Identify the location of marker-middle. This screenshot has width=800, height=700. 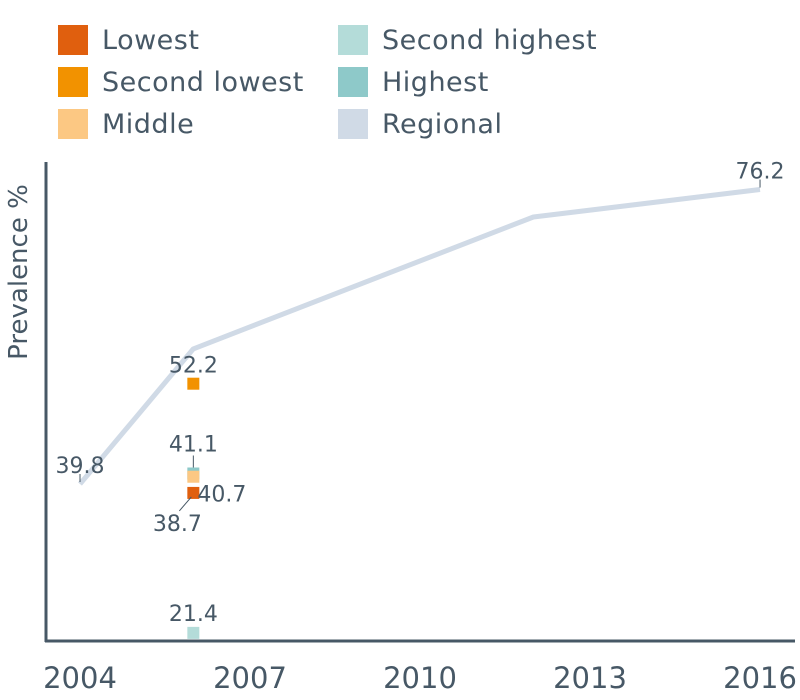
(193, 476).